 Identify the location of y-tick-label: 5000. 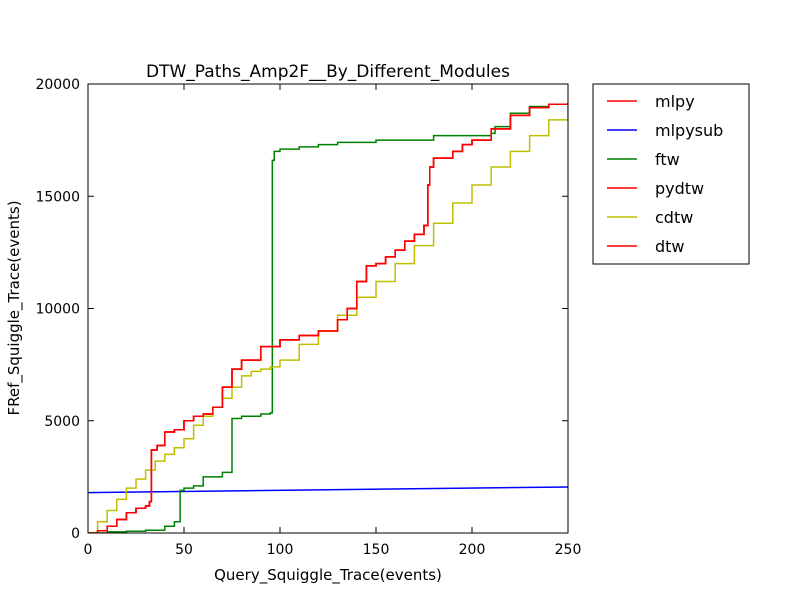
(62, 422).